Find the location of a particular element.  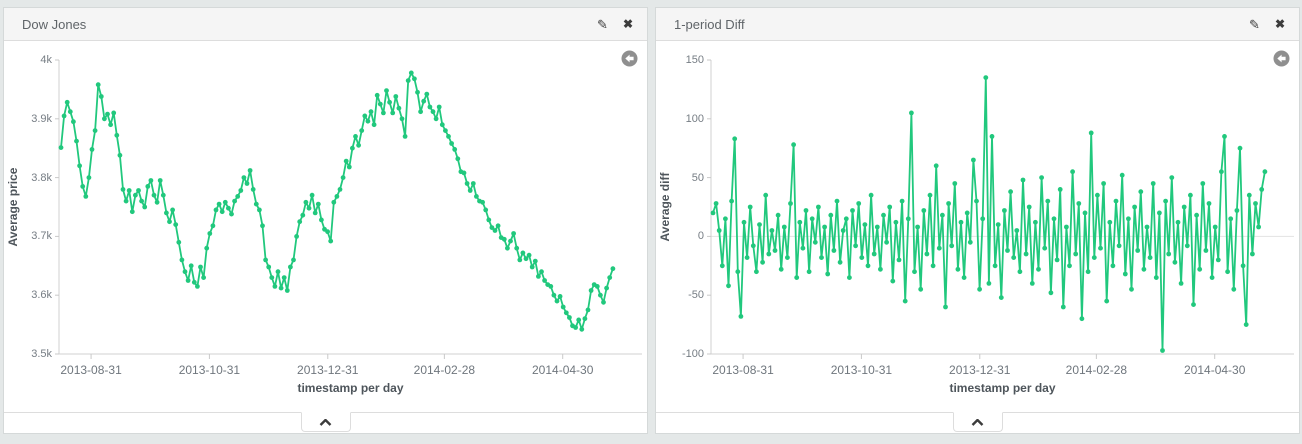

panel-title: 1-period Diff is located at coordinates (709, 24).